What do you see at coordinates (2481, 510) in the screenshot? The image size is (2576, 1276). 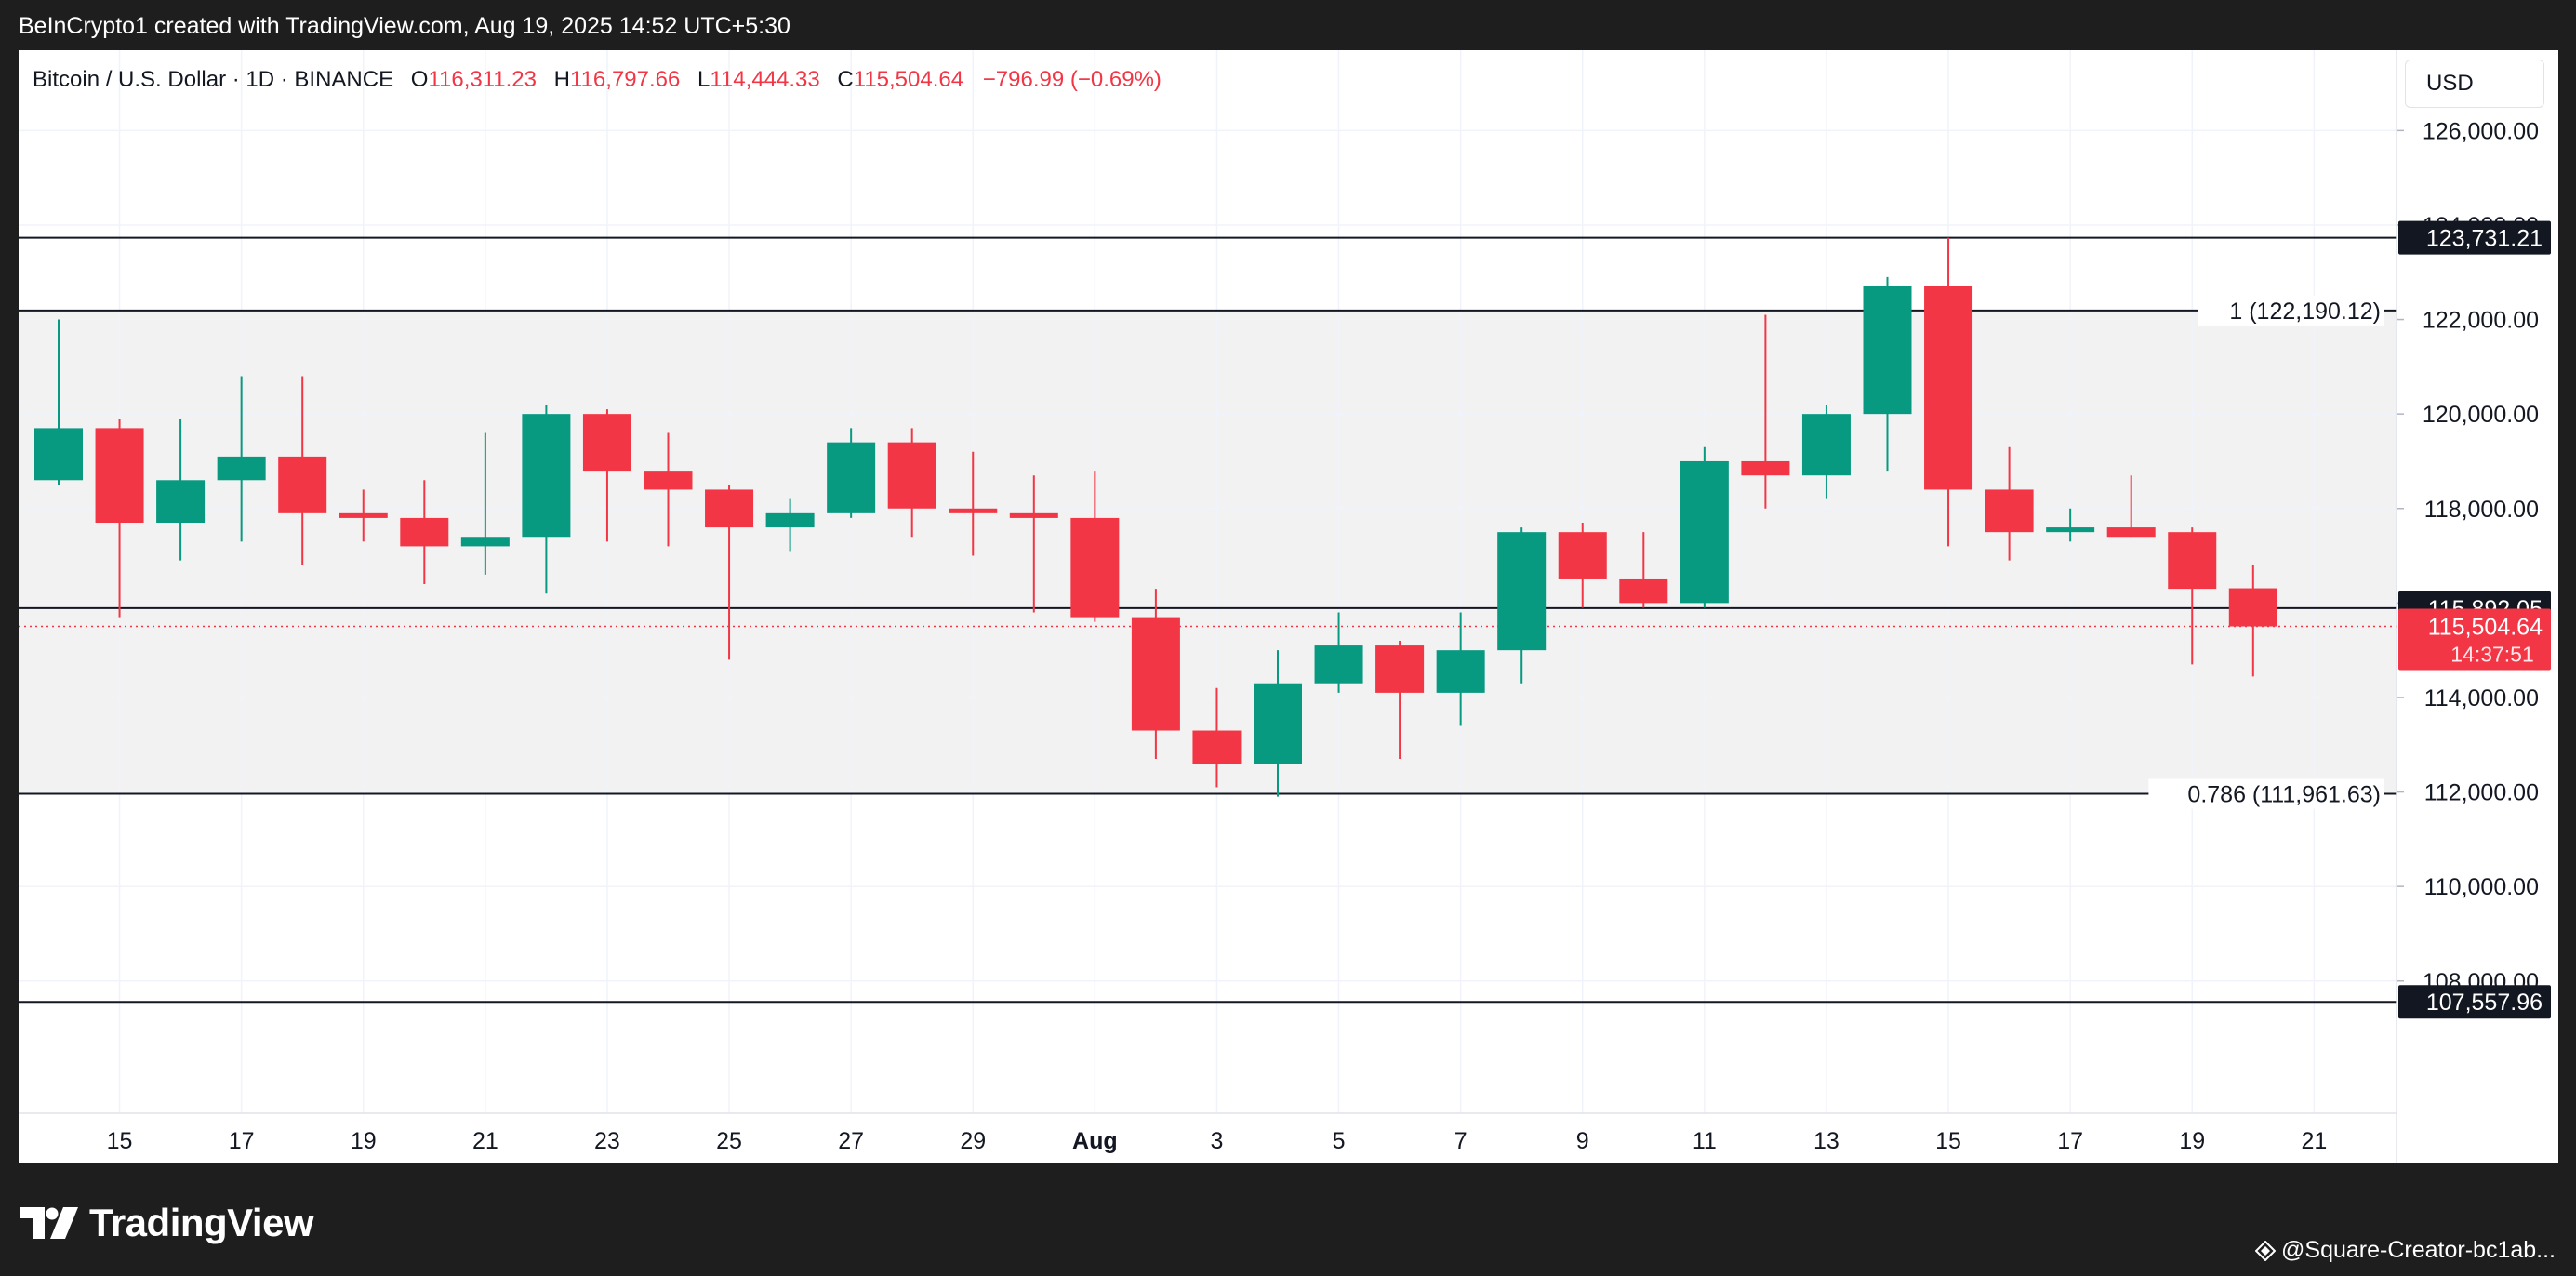 I see `y-tick-label: 118,000.00` at bounding box center [2481, 510].